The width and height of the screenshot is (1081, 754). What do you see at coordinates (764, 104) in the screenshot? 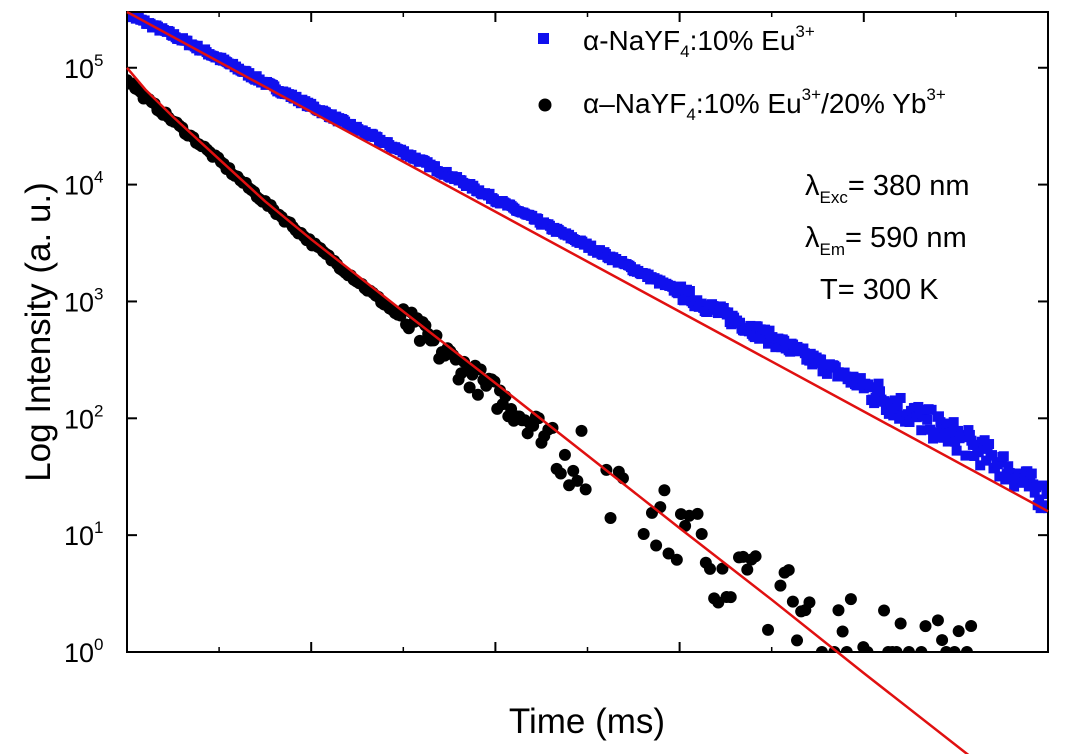
I see `legend-label-eu-yb: α–NaYF4:10% Eu3+/20% Yb3+` at bounding box center [764, 104].